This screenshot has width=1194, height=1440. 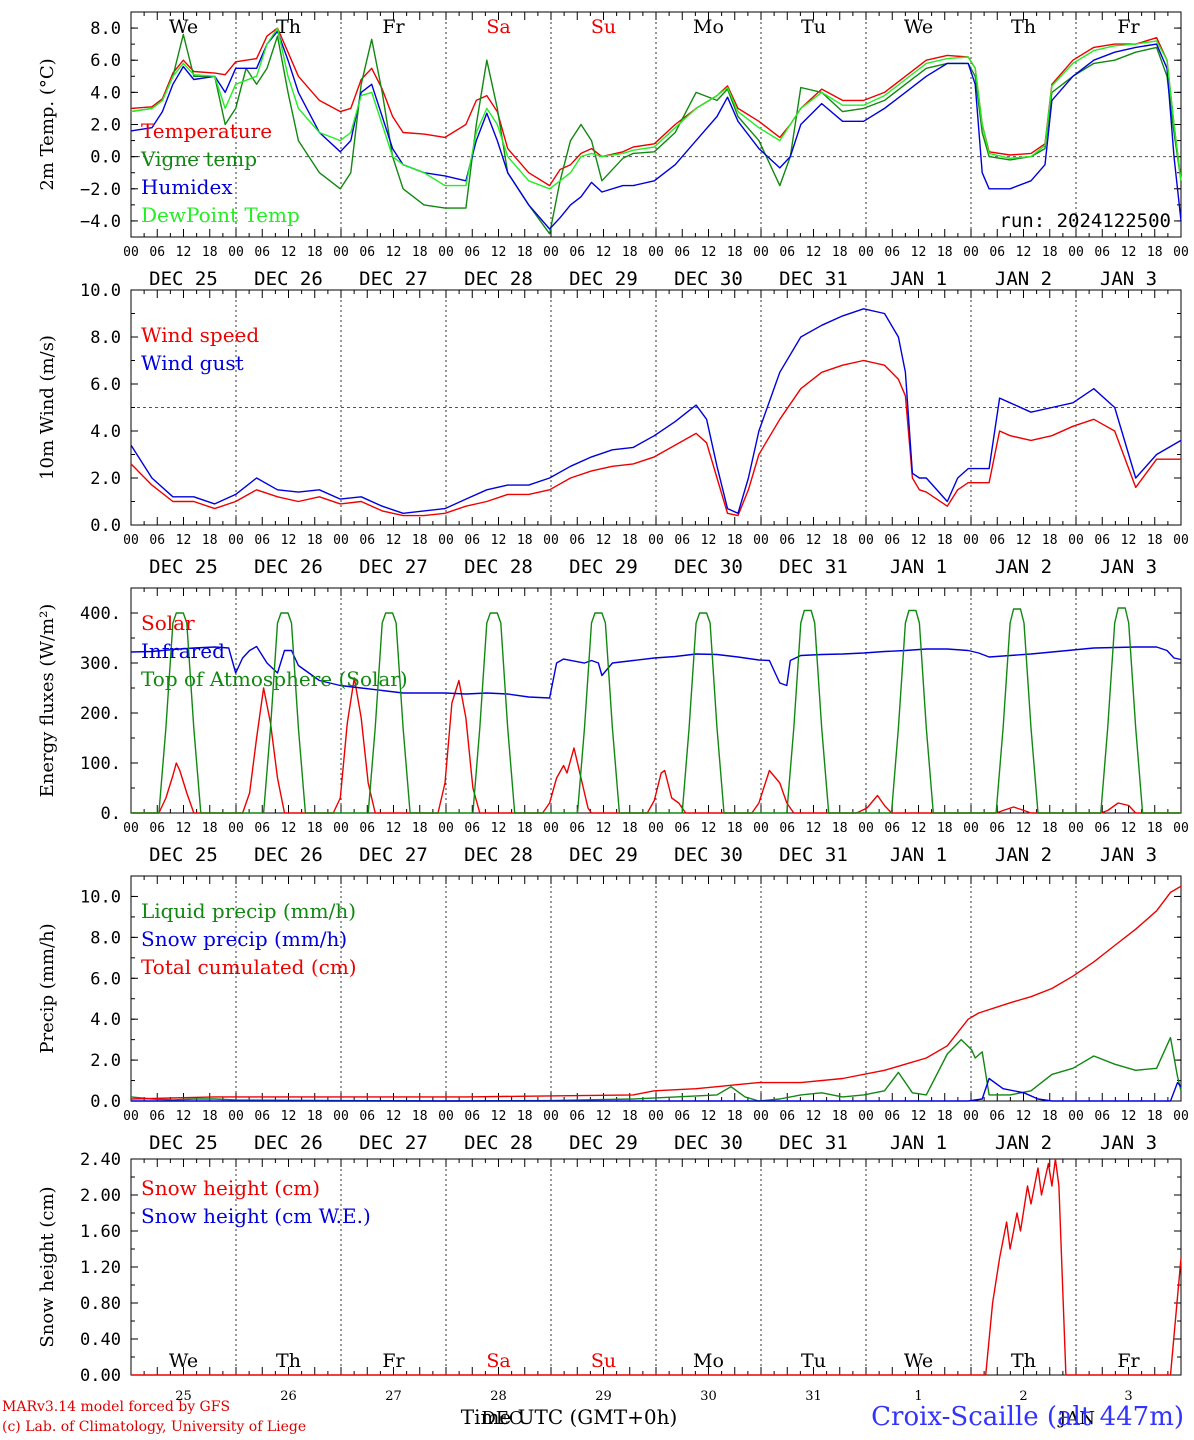 What do you see at coordinates (708, 855) in the screenshot?
I see `date-label: DEC 30` at bounding box center [708, 855].